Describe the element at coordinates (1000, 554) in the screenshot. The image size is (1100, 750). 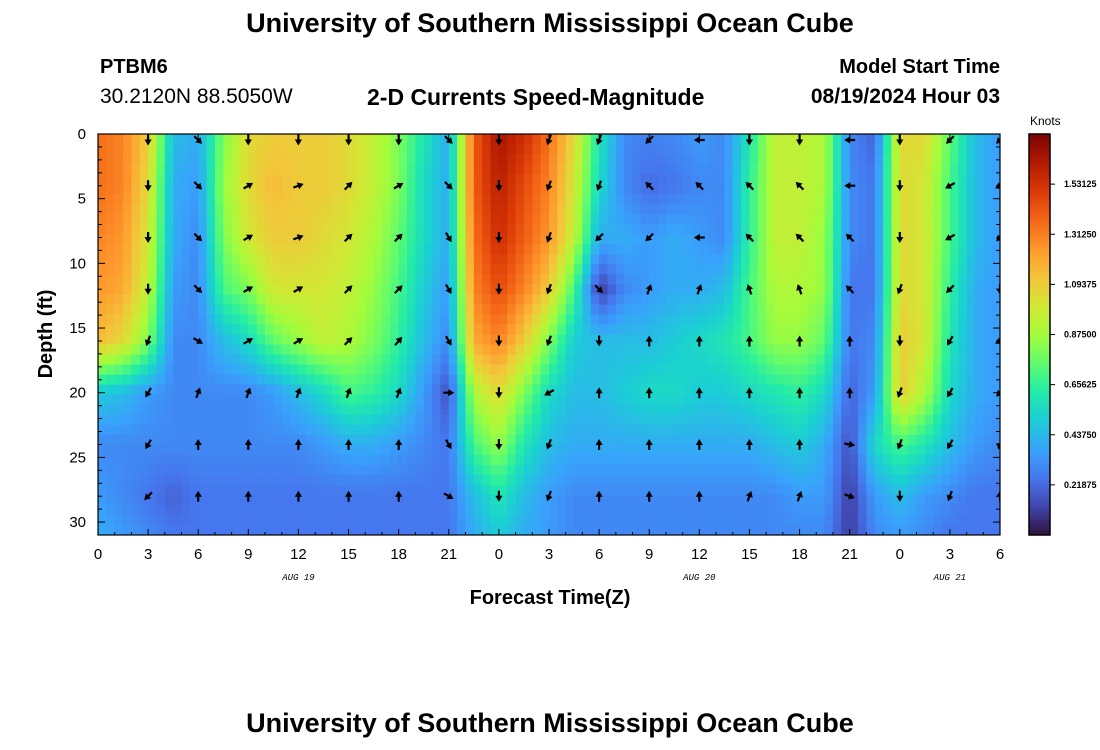
I see `x-tick-label: 6` at that location.